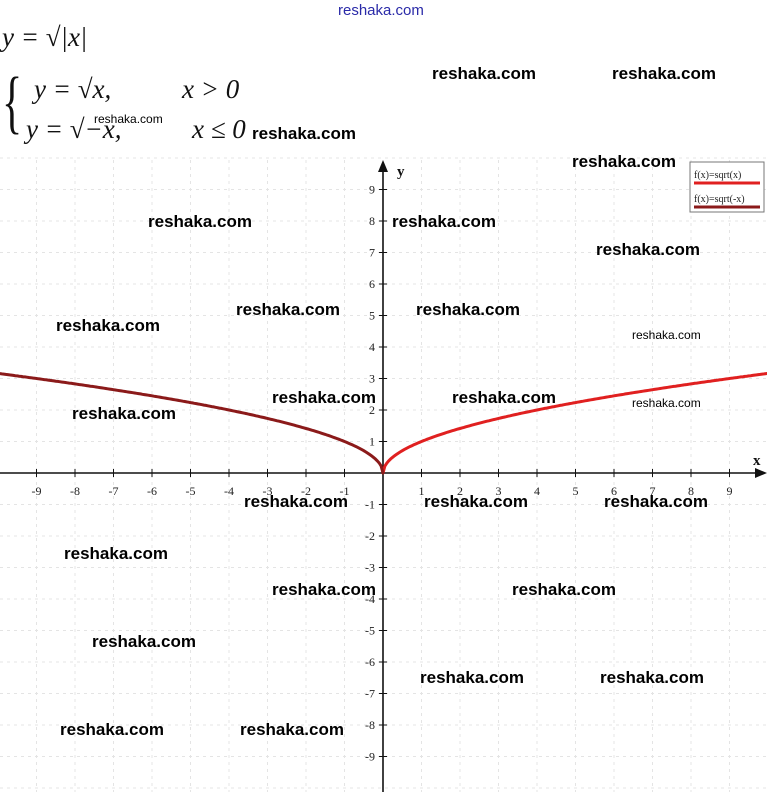  Describe the element at coordinates (37, 491) in the screenshot. I see `x-tick-label: -9` at that location.